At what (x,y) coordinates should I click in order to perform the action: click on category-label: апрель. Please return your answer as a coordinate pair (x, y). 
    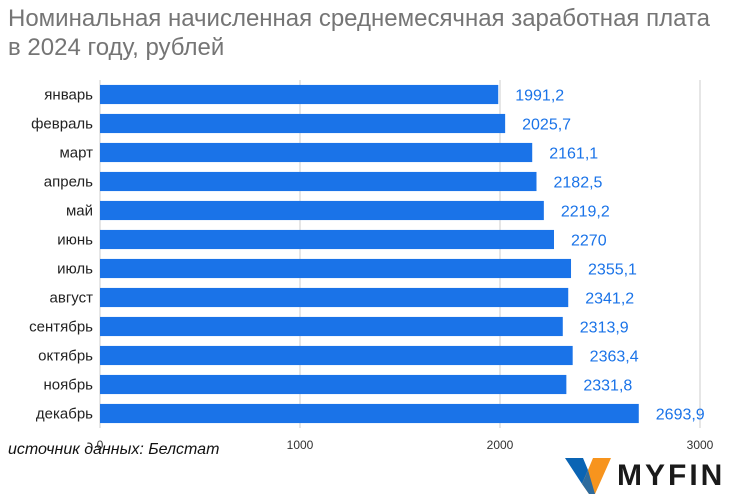
    Looking at the image, I should click on (68, 182).